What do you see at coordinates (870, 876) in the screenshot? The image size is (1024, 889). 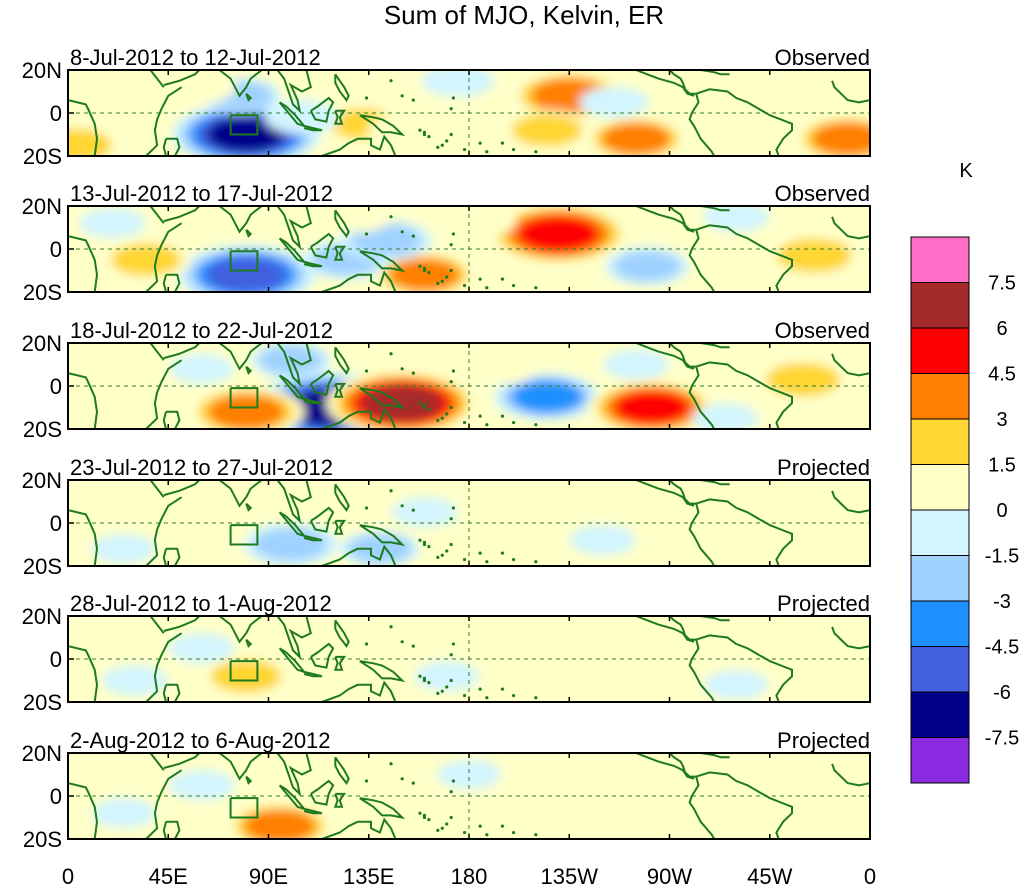 I see `x-tick-label: 0` at bounding box center [870, 876].